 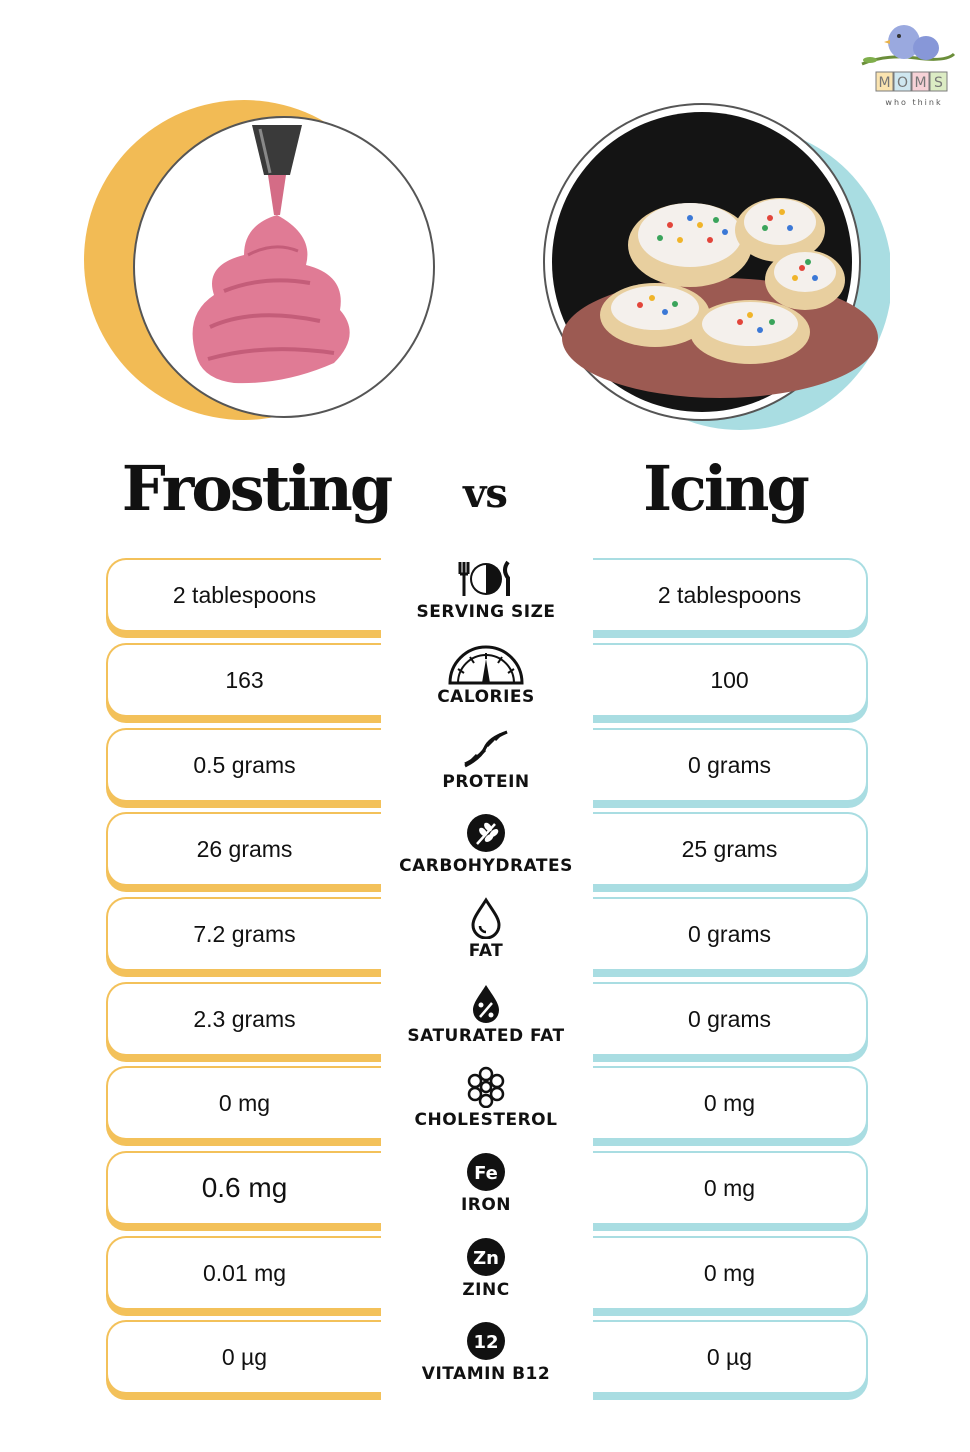 I want to click on row-fat: 7.2 grams FAT 0 grams, so click(x=485, y=937).